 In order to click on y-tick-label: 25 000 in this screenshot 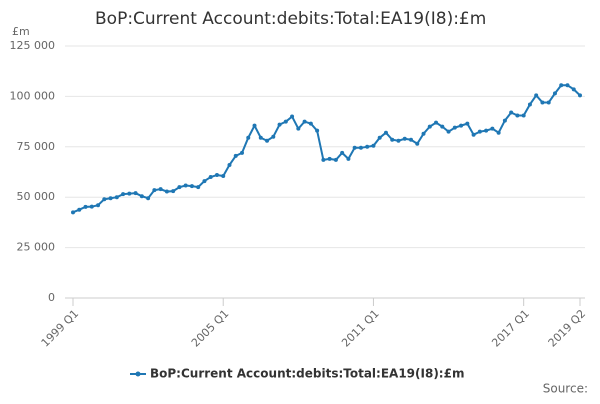, I will do `click(36, 247)`.